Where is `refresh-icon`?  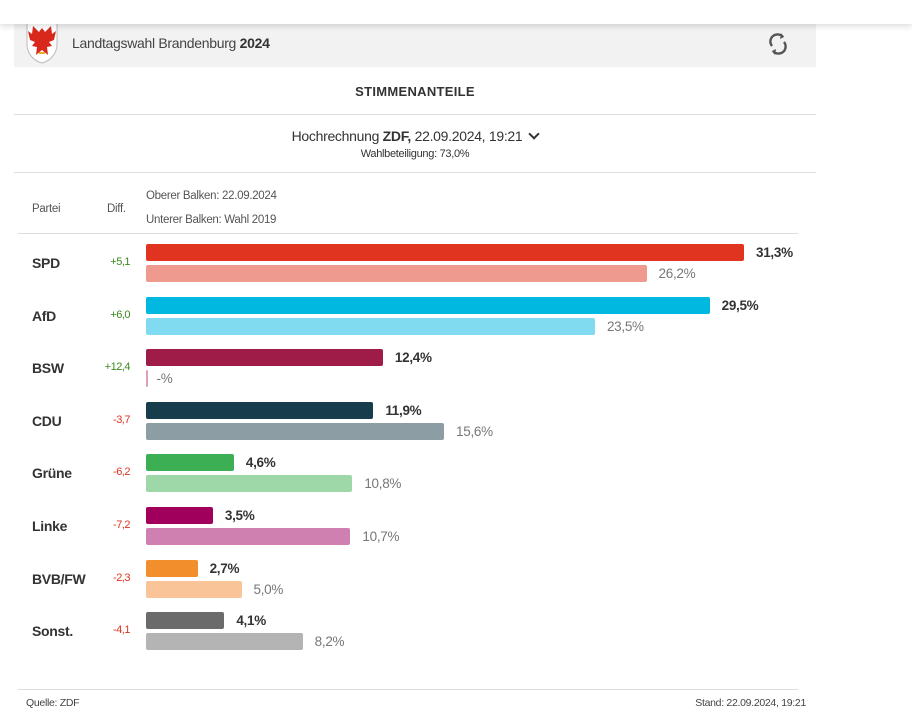
refresh-icon is located at coordinates (778, 44).